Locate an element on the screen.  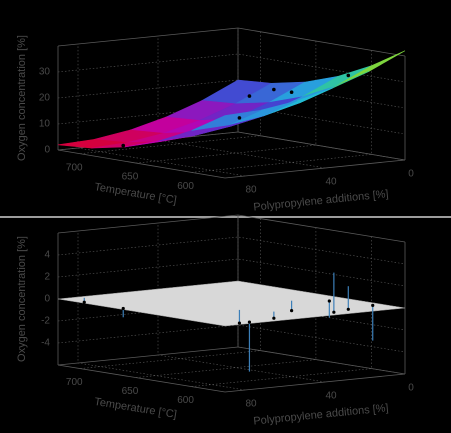
z-tick-label: 2 is located at coordinates (47, 277).